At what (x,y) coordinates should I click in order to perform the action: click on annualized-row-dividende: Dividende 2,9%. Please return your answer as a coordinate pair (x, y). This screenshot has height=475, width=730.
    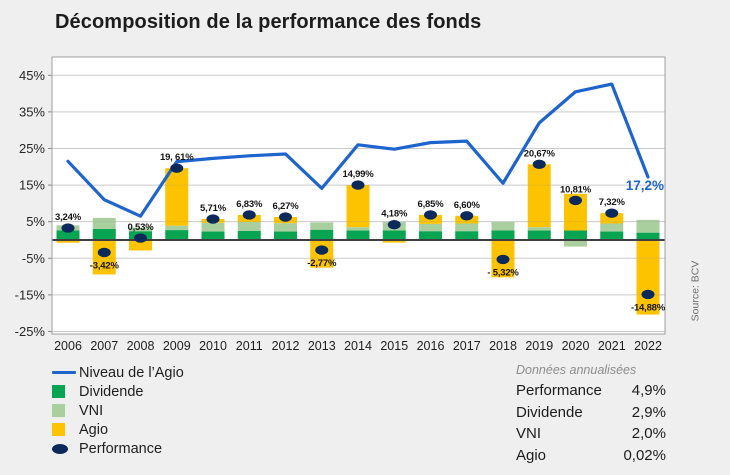
    Looking at the image, I should click on (591, 413).